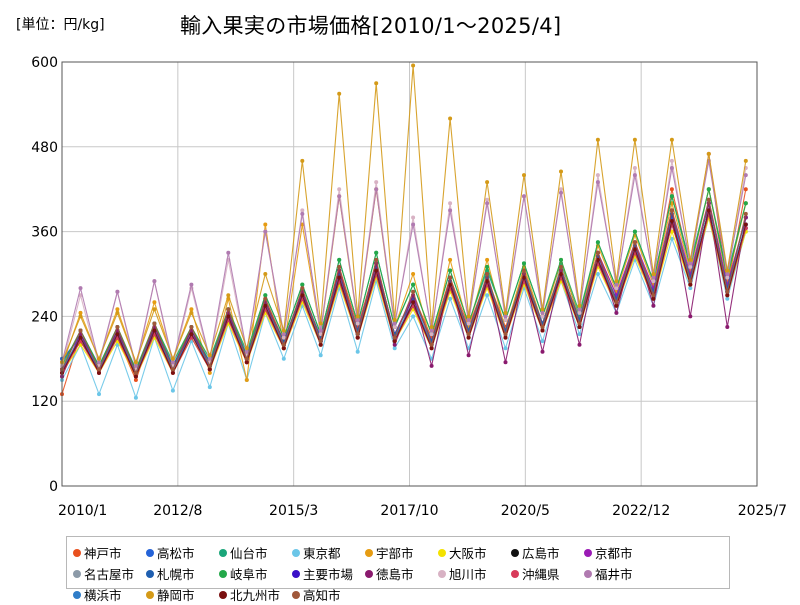 This screenshot has width=800, height=605. Describe the element at coordinates (182, 552) in the screenshot. I see `legend-item: 高松市` at that location.